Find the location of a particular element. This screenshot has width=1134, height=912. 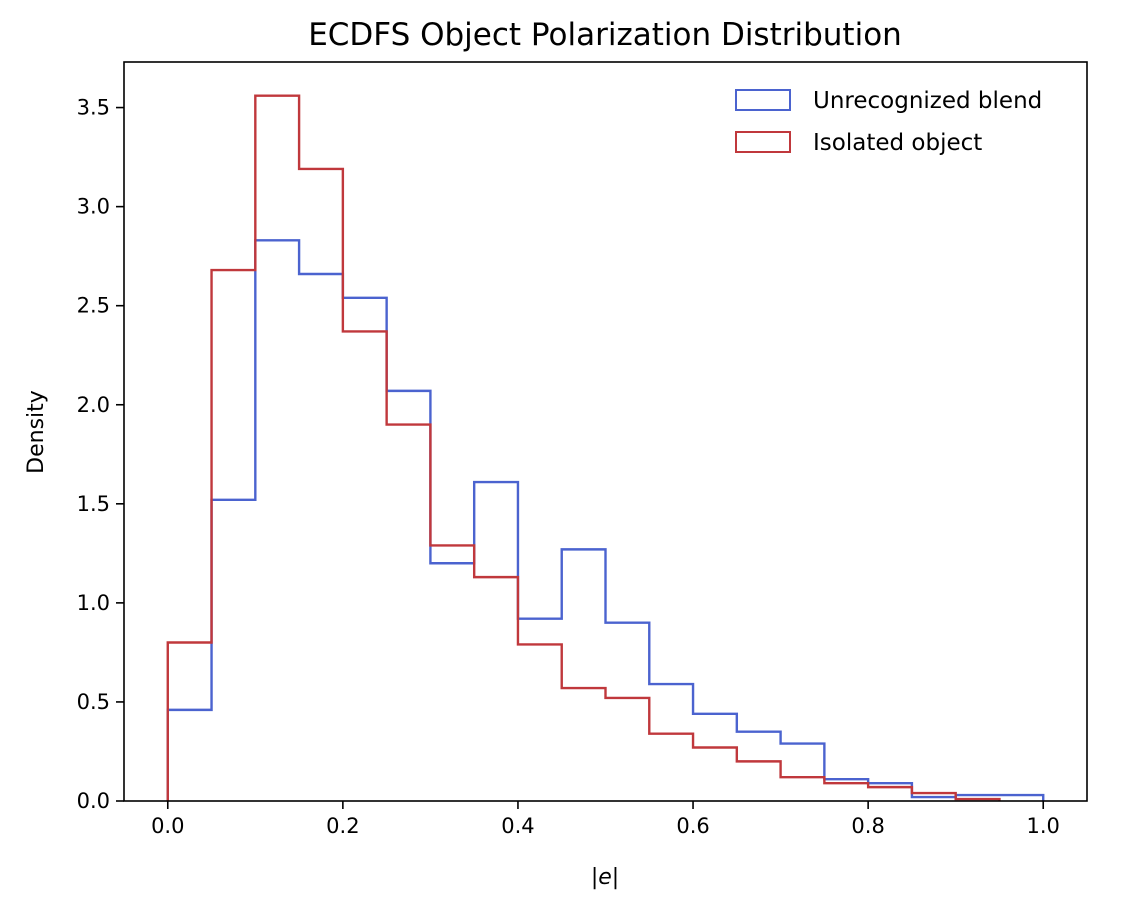

y-axis-label: Density is located at coordinates (36, 432).